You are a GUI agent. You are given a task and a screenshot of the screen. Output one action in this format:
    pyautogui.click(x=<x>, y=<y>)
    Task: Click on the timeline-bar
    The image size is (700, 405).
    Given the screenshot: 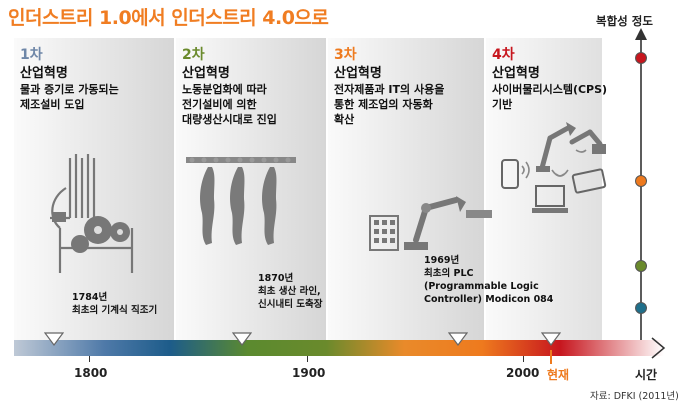 What is the action you would take?
    pyautogui.click(x=339, y=348)
    